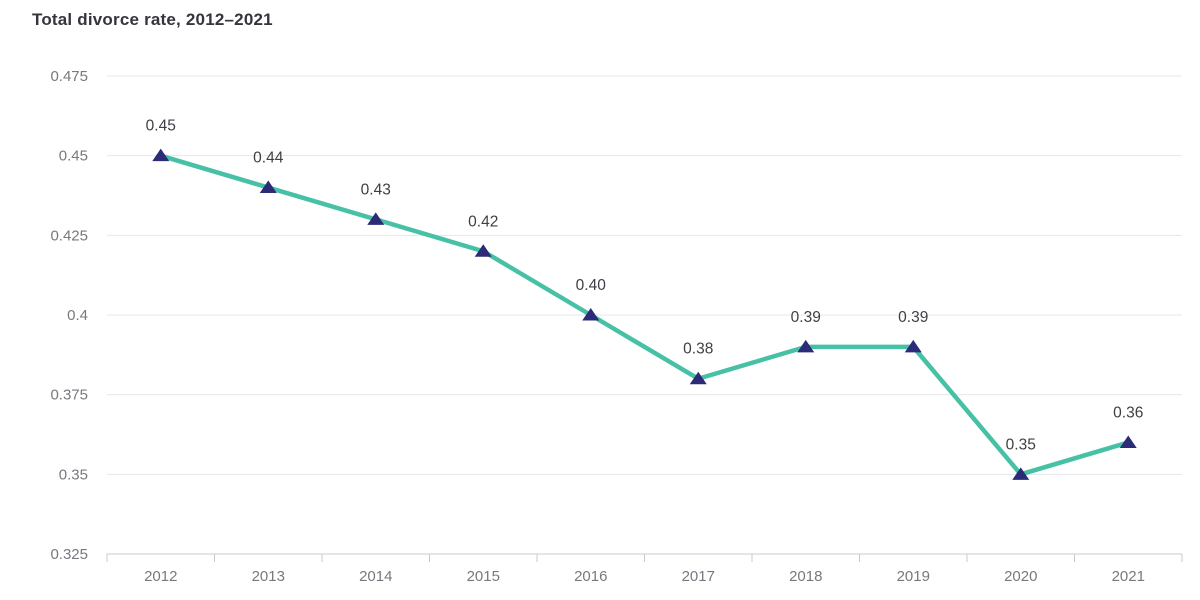 The width and height of the screenshot is (1200, 600). I want to click on x-axis-tick-label: 2015, so click(483, 576).